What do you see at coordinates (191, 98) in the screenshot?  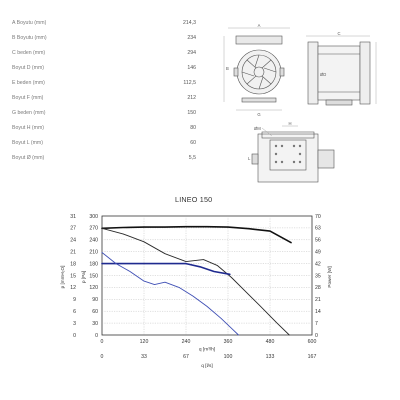 I see `dimension-value: 212` at bounding box center [191, 98].